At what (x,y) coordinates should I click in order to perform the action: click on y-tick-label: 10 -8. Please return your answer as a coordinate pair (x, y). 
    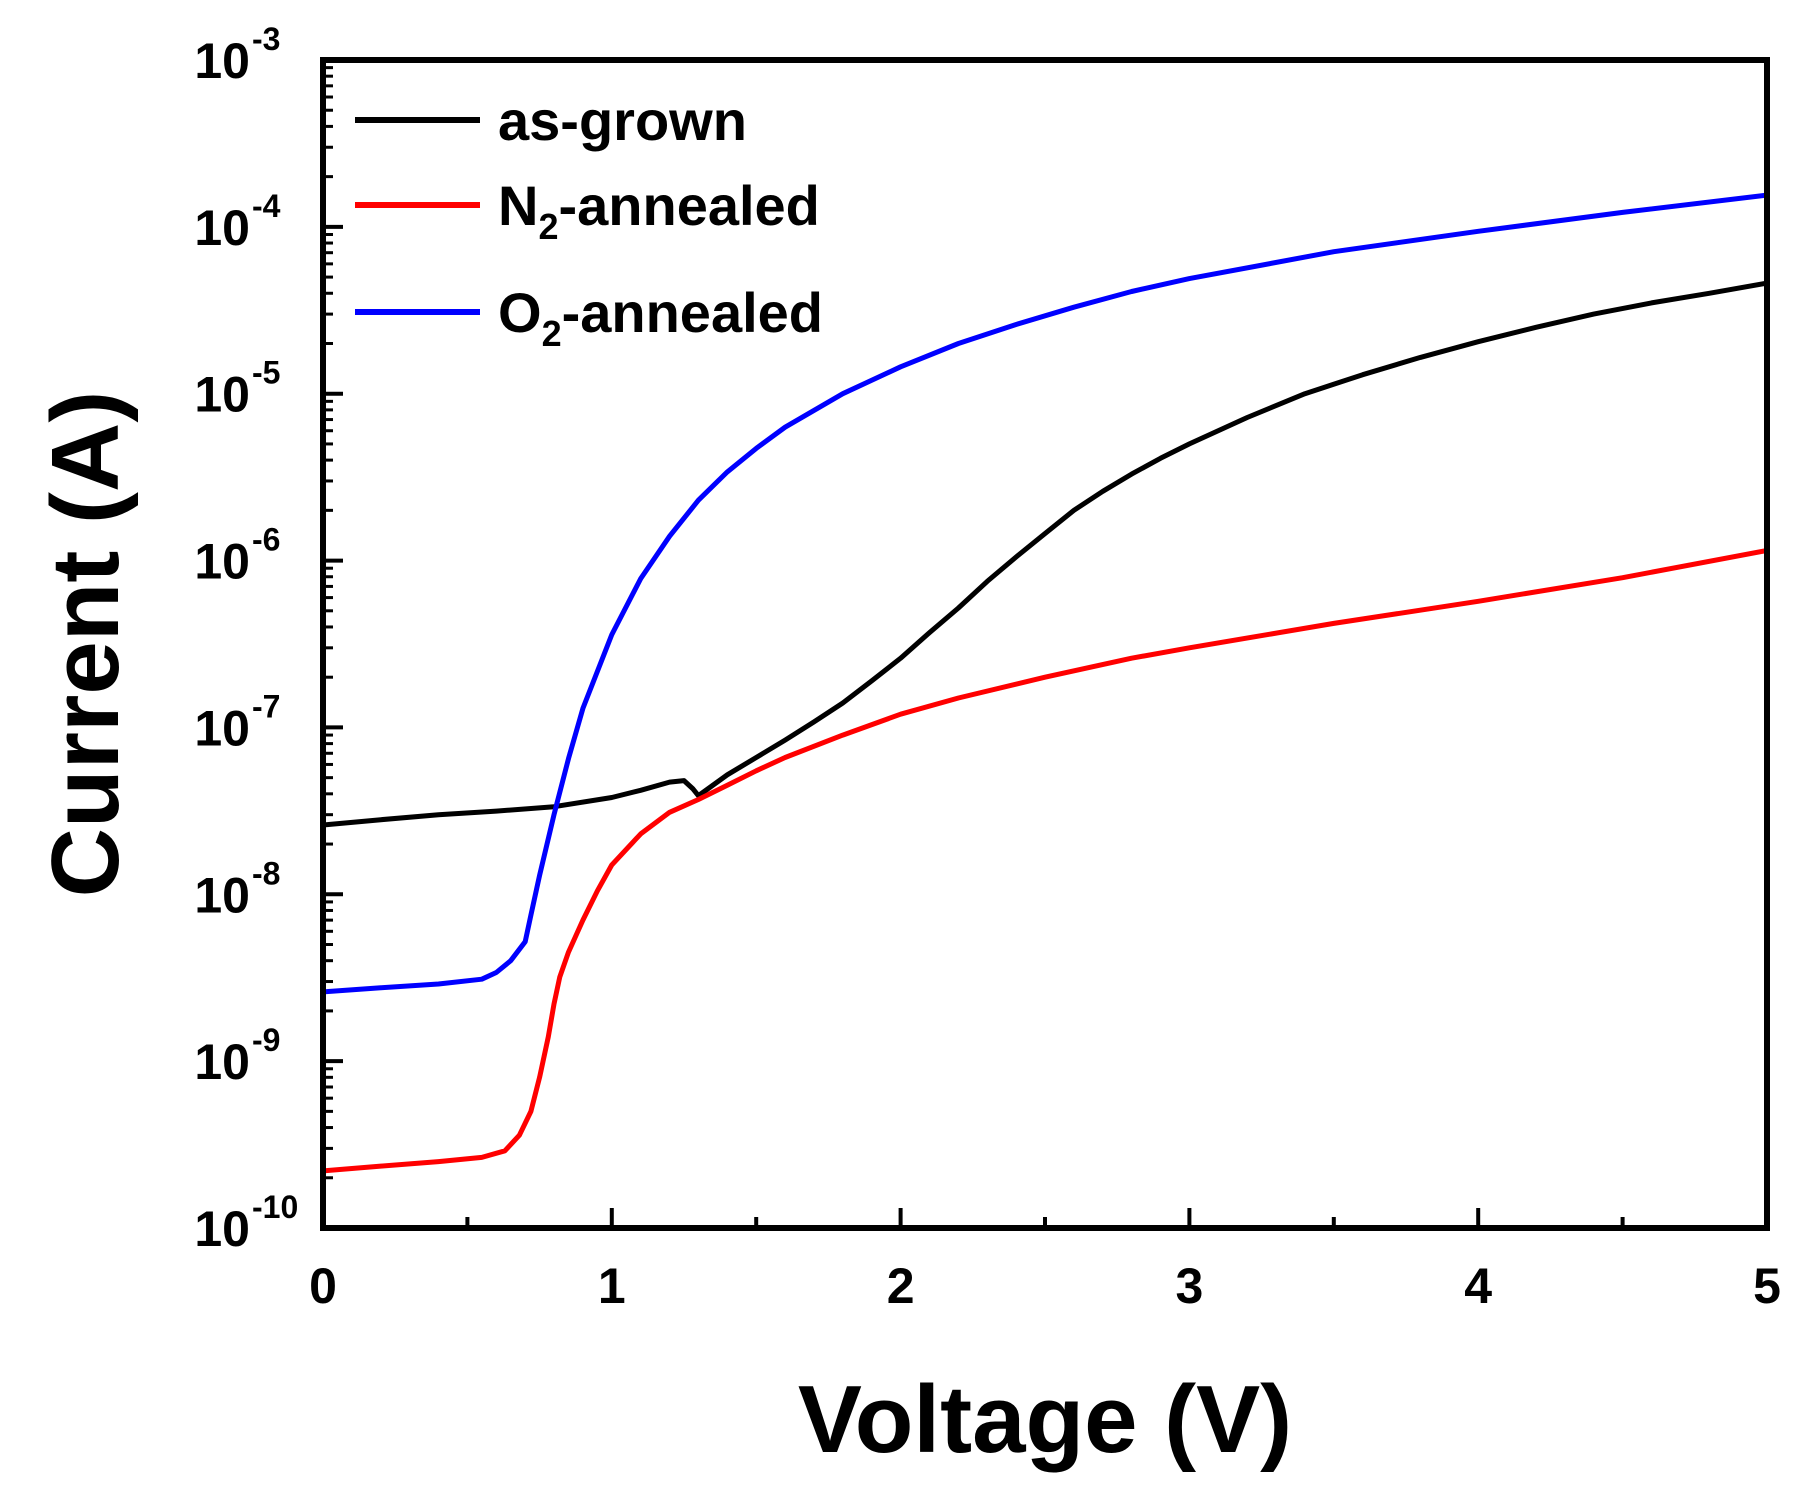
    Looking at the image, I should click on (237, 889).